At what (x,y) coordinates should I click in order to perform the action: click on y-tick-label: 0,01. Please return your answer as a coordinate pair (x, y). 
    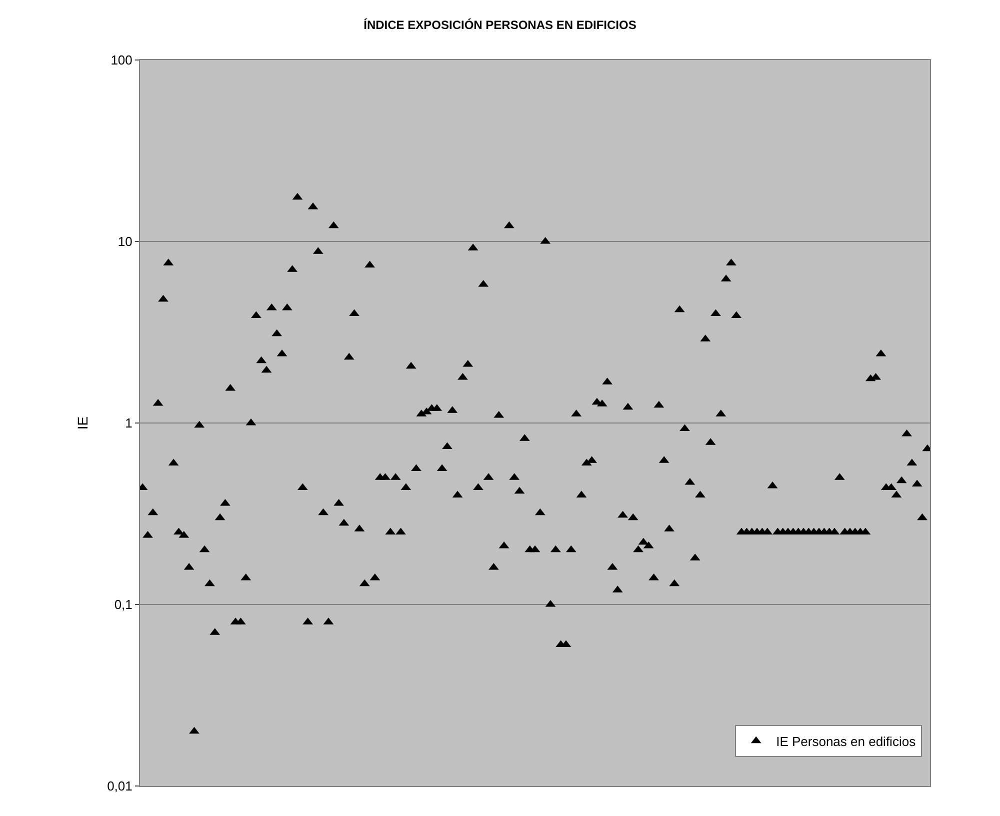
    Looking at the image, I should click on (119, 786).